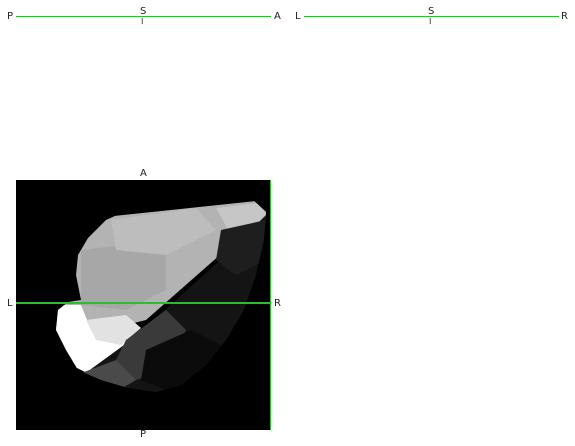 The width and height of the screenshot is (575, 446). What do you see at coordinates (143, 173) in the screenshot?
I see `axial-top-label: A` at bounding box center [143, 173].